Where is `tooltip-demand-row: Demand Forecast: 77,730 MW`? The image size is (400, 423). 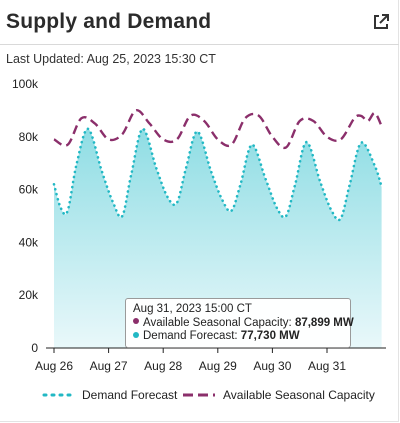
tooltip-demand-row: Demand Forecast: 77,730 MW is located at coordinates (238, 337).